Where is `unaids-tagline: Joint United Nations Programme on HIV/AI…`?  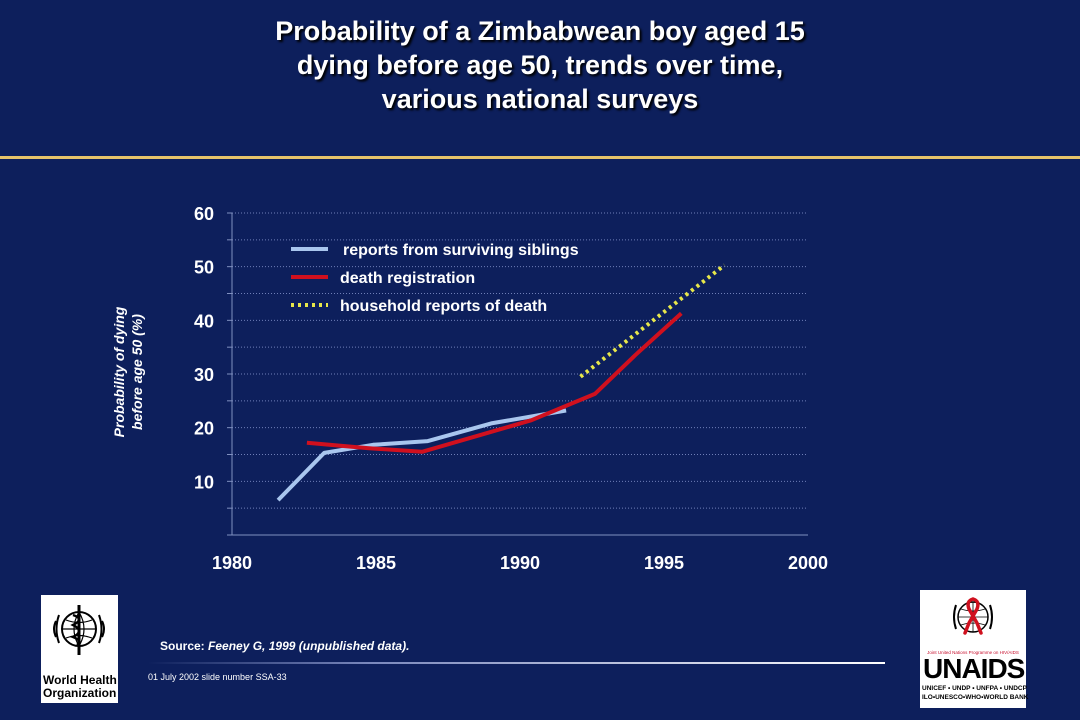 unaids-tagline: Joint United Nations Programme on HIV/AI… is located at coordinates (973, 652).